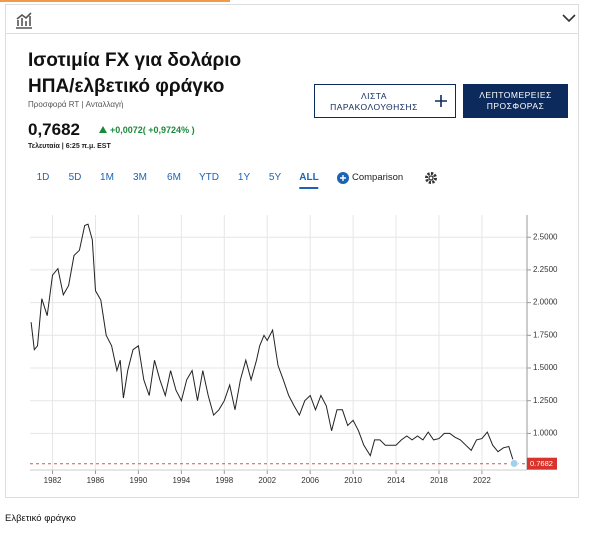 The height and width of the screenshot is (534, 600). Describe the element at coordinates (115, 1) in the screenshot. I see `accent-line` at that location.